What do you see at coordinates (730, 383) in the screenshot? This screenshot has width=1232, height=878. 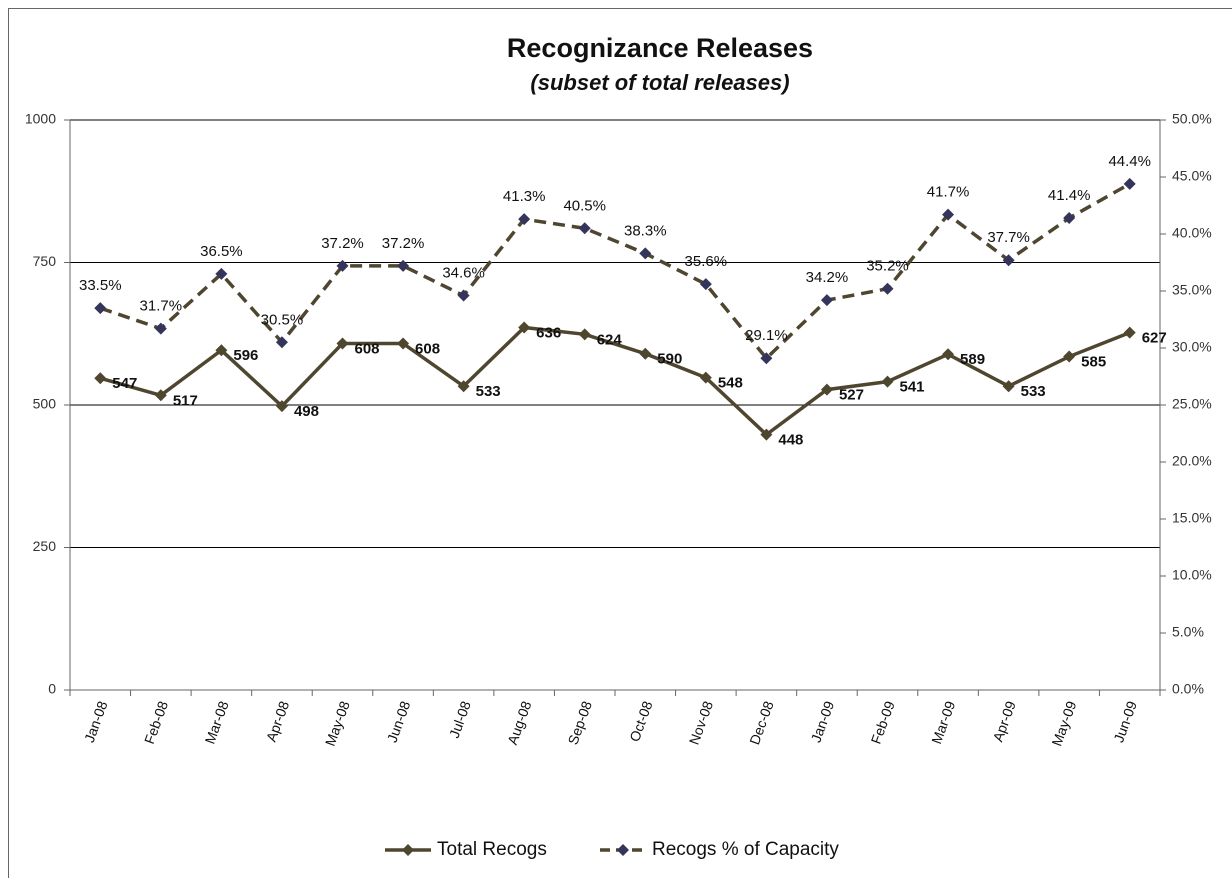 I see `data-label: 548` at bounding box center [730, 383].